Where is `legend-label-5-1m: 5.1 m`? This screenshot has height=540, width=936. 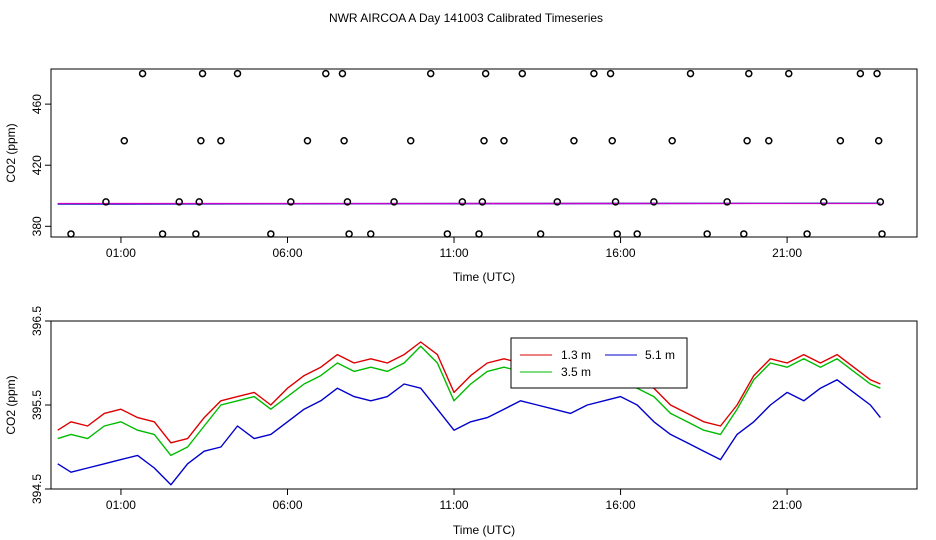
legend-label-5-1m: 5.1 m is located at coordinates (660, 355).